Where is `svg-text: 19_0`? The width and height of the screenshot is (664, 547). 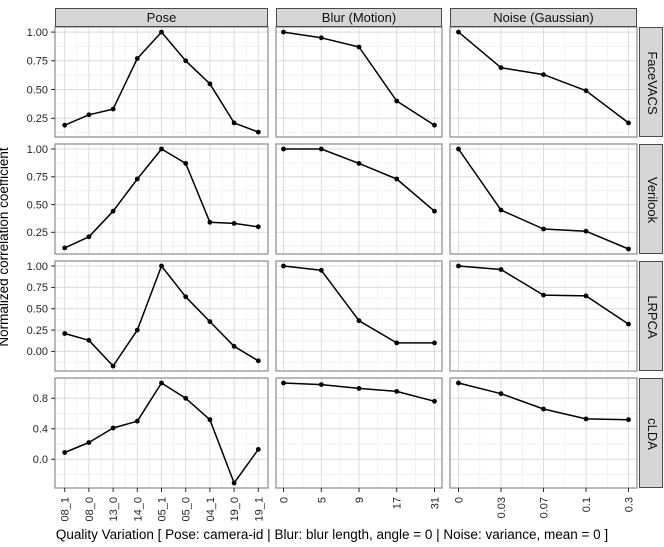 svg-text: 19_0 is located at coordinates (235, 509).